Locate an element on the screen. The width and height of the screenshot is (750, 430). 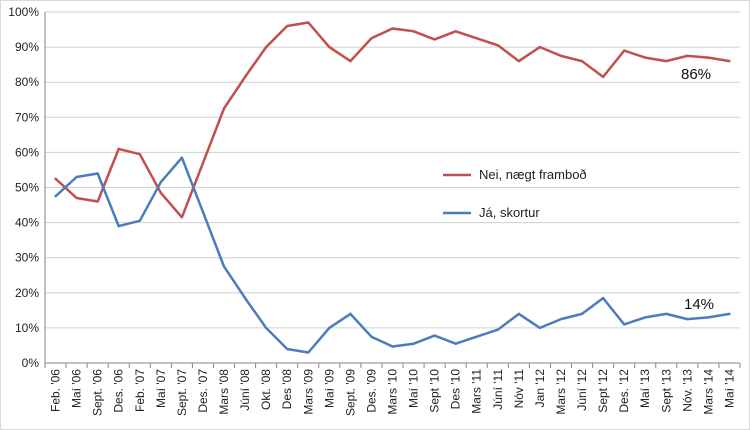
x-tick-label: Mars '09 is located at coordinates (308, 392).